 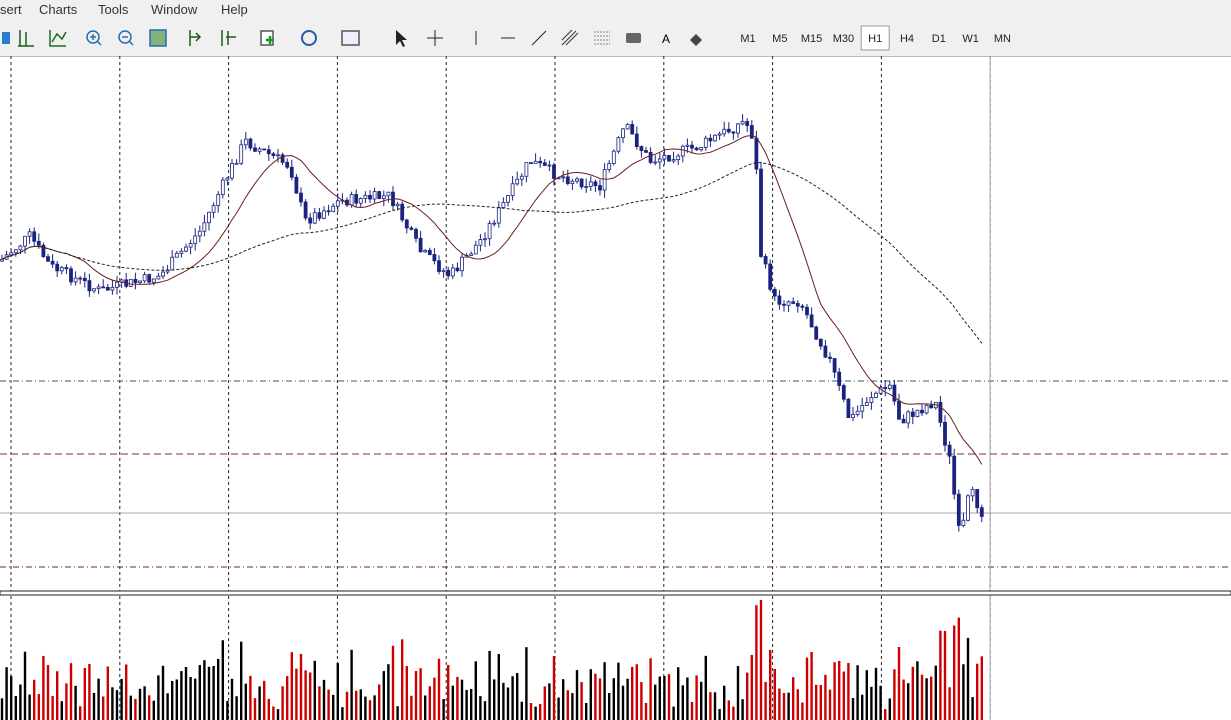 I want to click on timeframe-button: M5, so click(x=779, y=39).